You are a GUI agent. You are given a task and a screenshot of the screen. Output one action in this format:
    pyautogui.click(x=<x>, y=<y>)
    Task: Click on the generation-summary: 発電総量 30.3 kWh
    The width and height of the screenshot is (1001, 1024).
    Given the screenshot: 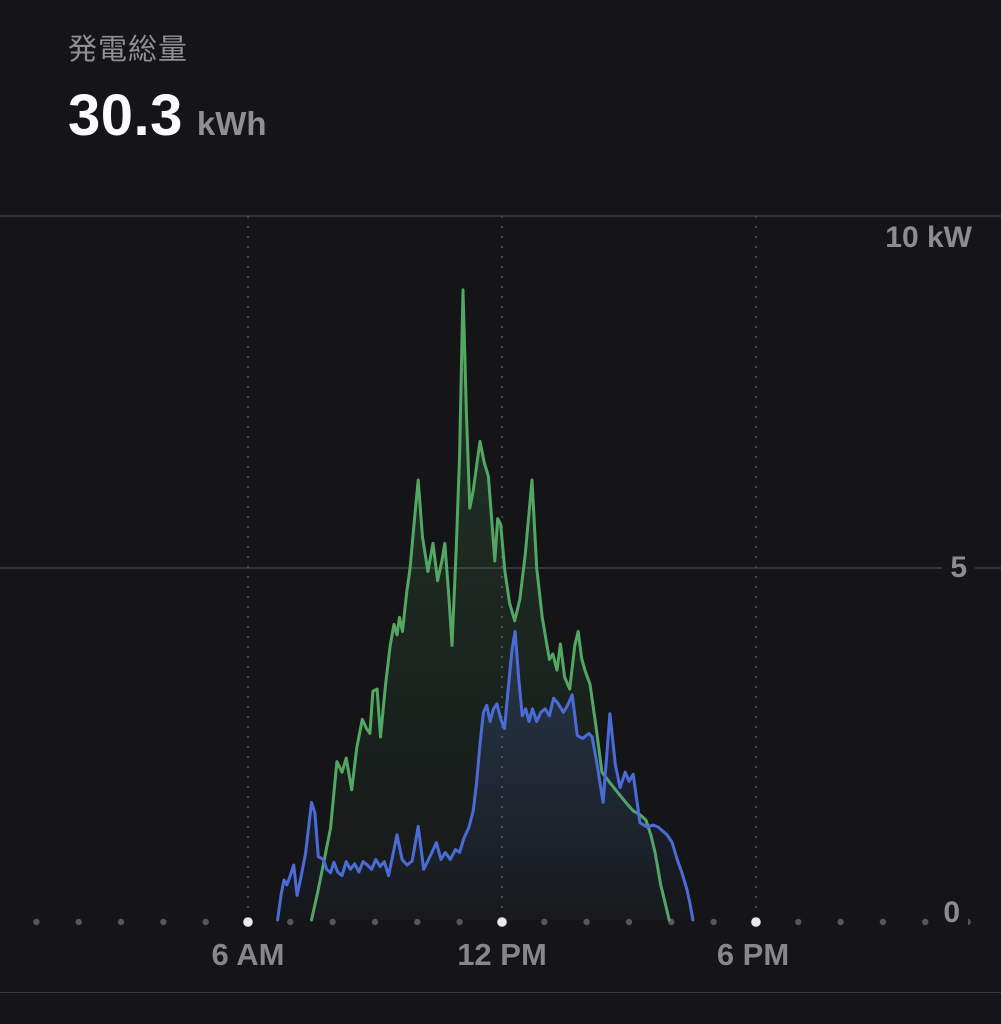 What is the action you would take?
    pyautogui.click(x=167, y=87)
    